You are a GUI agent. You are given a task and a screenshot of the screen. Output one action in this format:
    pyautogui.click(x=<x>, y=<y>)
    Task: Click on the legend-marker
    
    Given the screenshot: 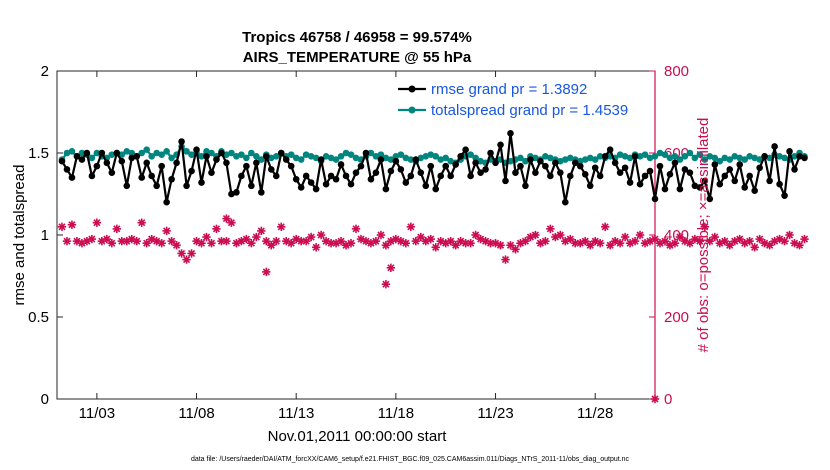 What is the action you would take?
    pyautogui.click(x=412, y=110)
    